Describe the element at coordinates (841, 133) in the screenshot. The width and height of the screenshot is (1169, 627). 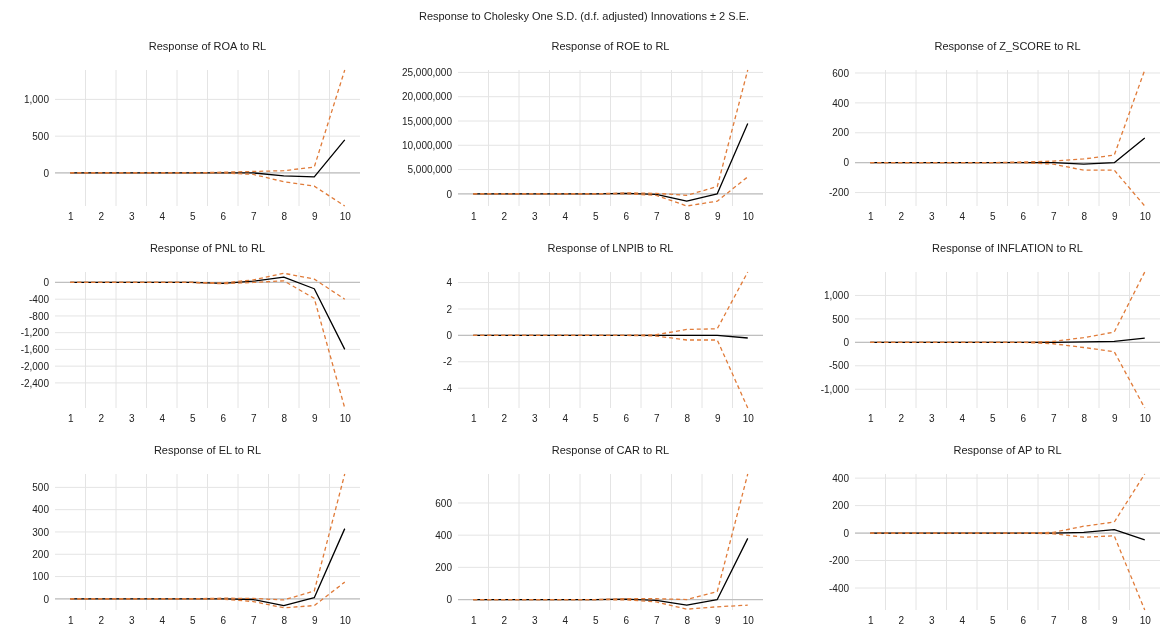
I see `y-tick-label: 200` at that location.